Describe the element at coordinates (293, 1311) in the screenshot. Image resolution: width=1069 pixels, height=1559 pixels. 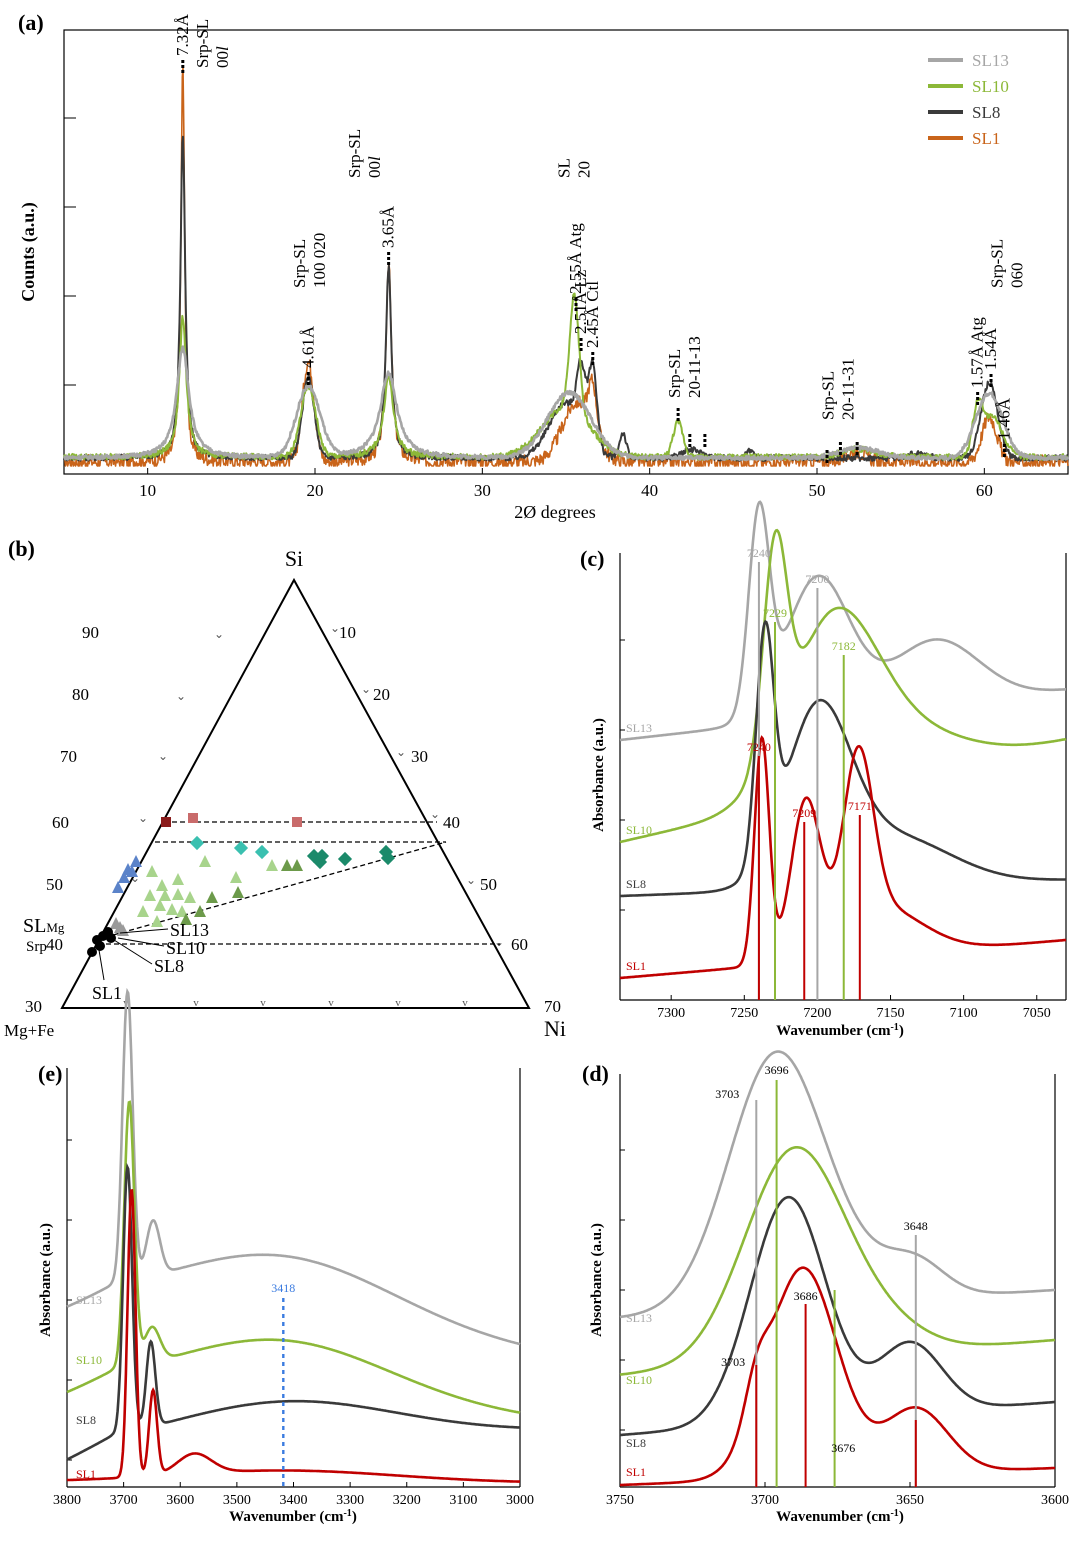
I see `mir-series-SL8` at that location.